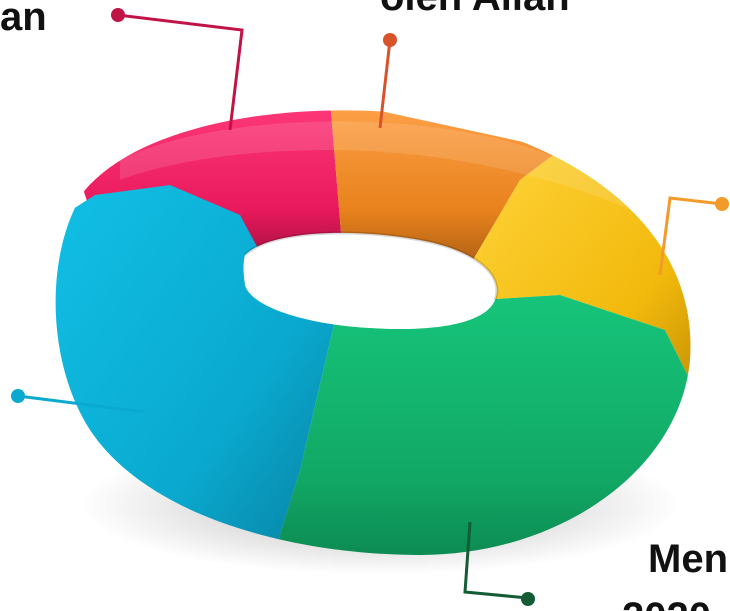 The width and height of the screenshot is (730, 611). What do you see at coordinates (390, 173) in the screenshot?
I see `torus-highlight` at bounding box center [390, 173].